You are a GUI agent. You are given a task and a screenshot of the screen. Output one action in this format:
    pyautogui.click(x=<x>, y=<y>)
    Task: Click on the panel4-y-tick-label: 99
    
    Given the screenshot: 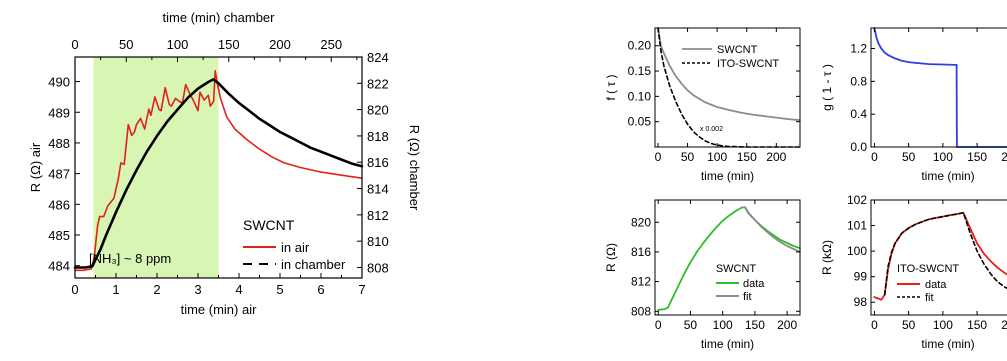 What is the action you would take?
    pyautogui.click(x=861, y=277)
    